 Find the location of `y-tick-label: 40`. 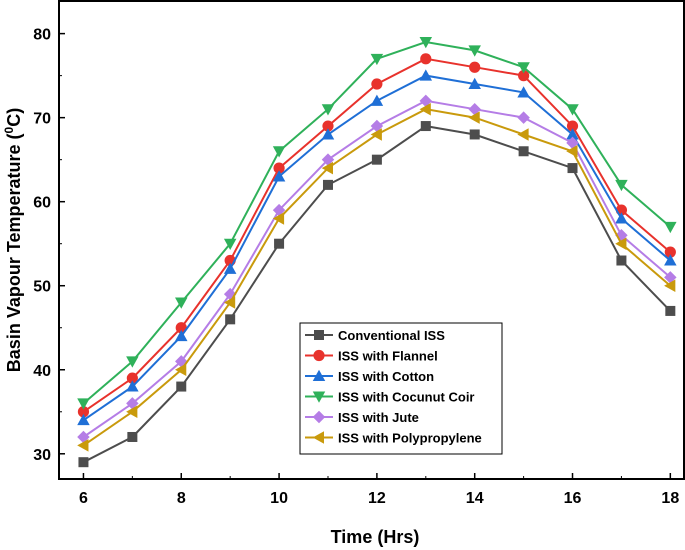

y-tick-label: 40 is located at coordinates (42, 371).